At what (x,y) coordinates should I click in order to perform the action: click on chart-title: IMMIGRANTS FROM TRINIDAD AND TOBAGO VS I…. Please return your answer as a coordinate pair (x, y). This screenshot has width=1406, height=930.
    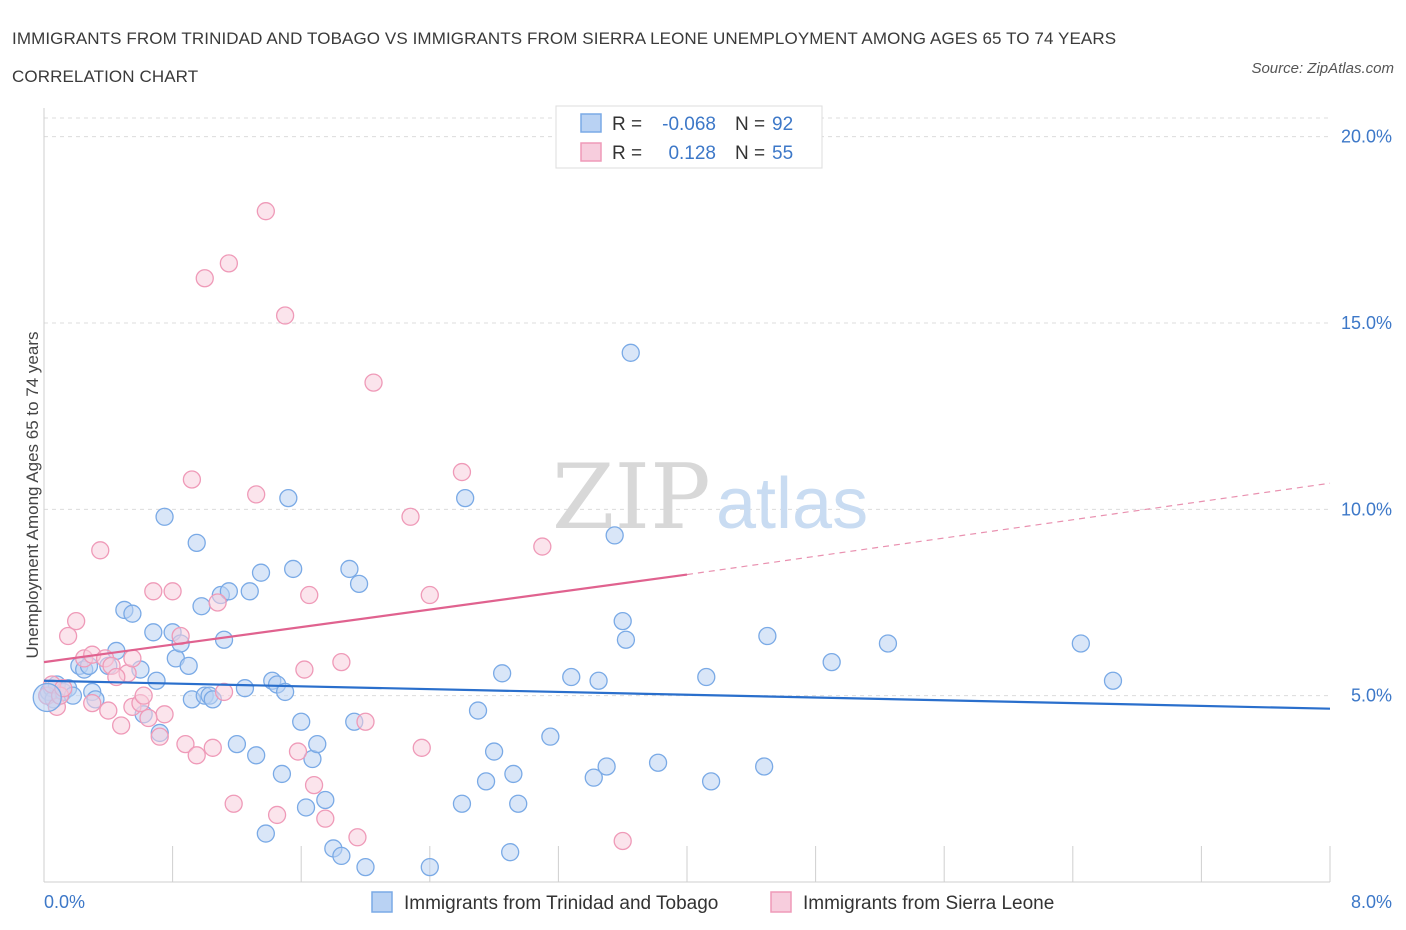
    Looking at the image, I should click on (564, 57).